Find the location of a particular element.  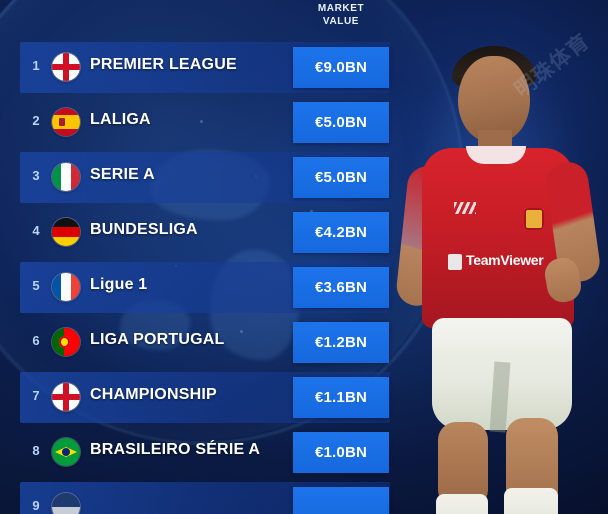

league-name: LIGA PORTUGAL is located at coordinates (157, 339).